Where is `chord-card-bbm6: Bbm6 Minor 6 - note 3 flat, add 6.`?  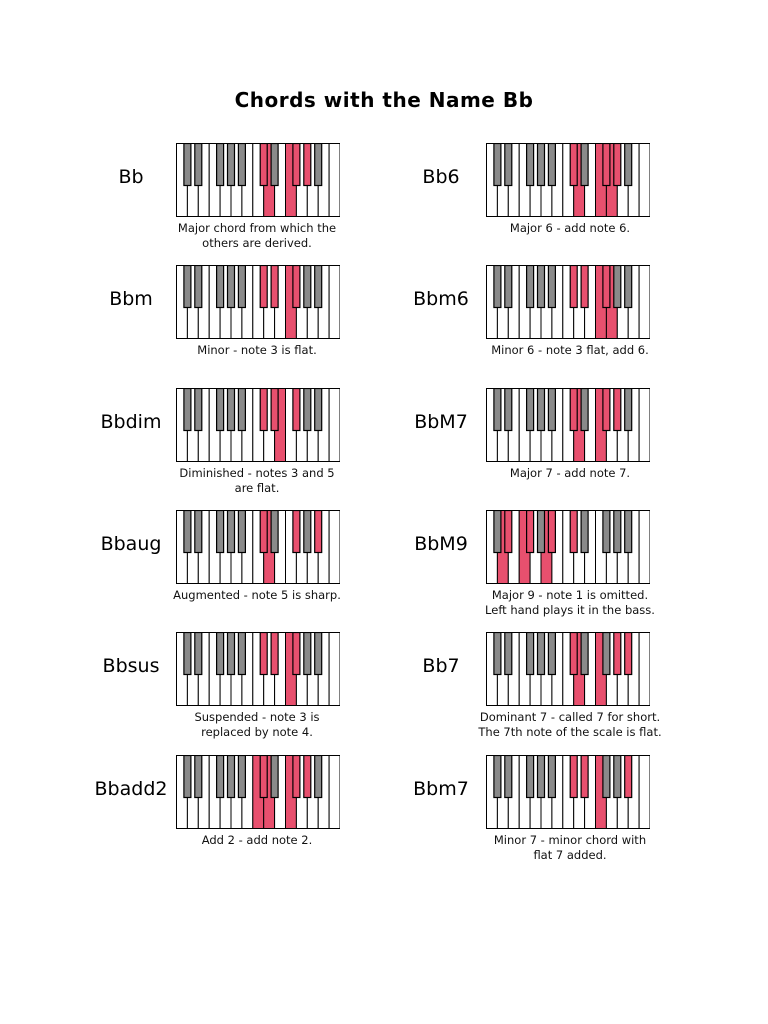
chord-card-bbm6: Bbm6 Minor 6 - note 3 flat, add 6. is located at coordinates (384, 326).